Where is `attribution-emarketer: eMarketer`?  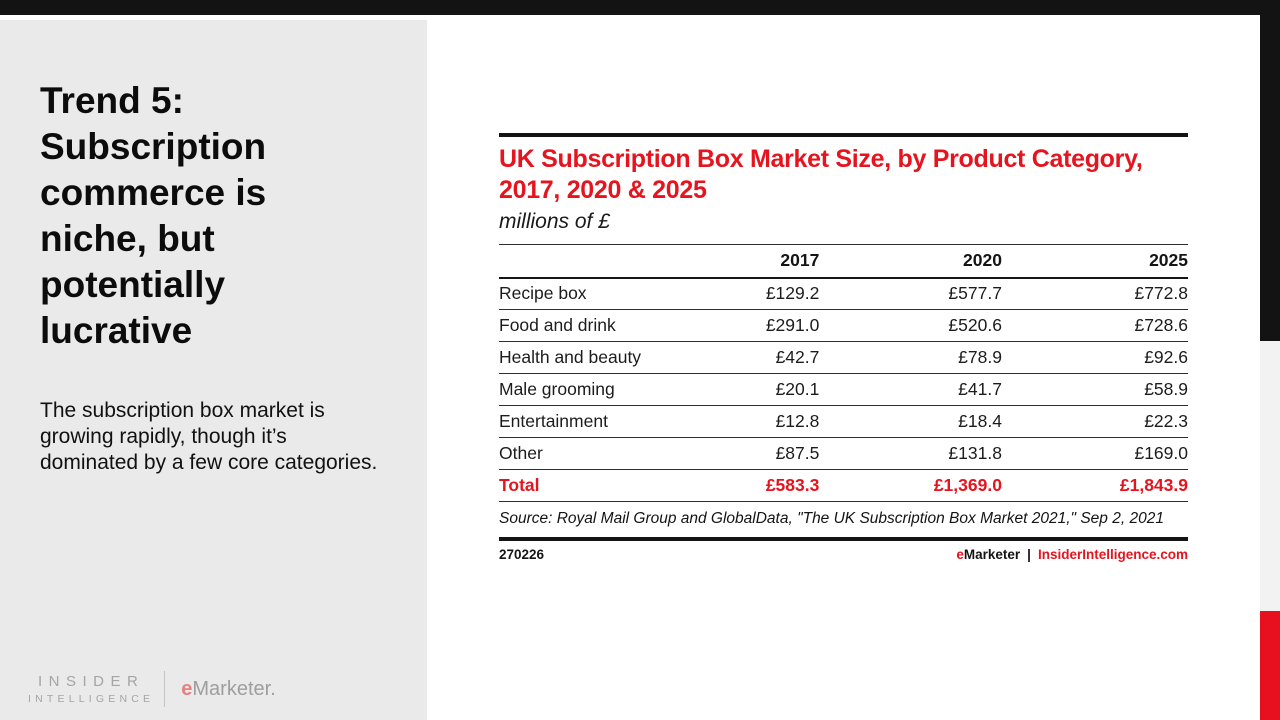
attribution-emarketer: eMarketer is located at coordinates (988, 554).